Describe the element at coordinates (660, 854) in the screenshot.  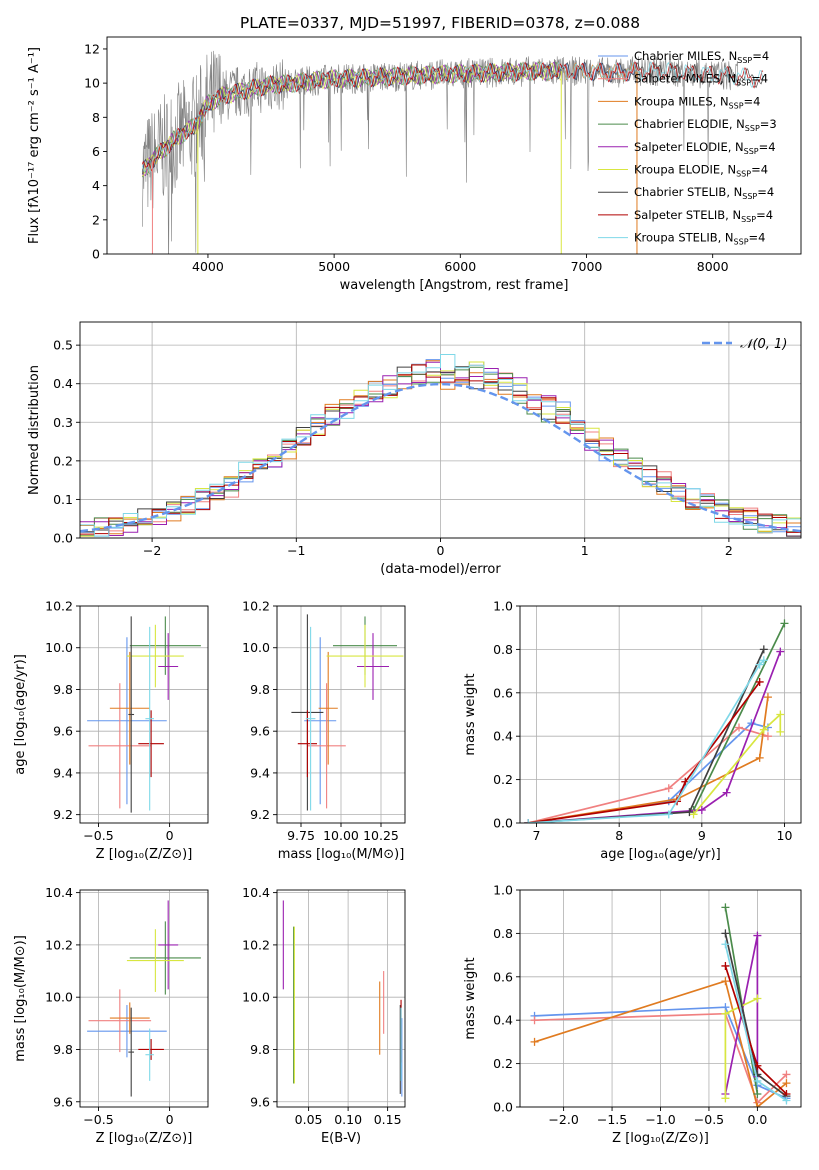
I see `x-axis-label: age [log₁₀(age/yr)]` at that location.